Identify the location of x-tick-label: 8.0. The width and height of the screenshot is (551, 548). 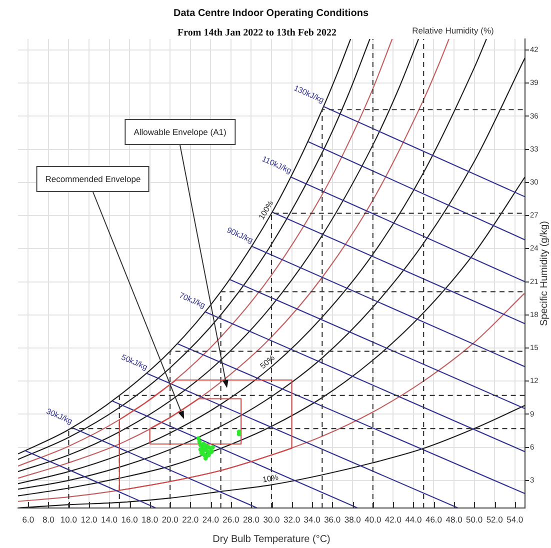
(48, 519).